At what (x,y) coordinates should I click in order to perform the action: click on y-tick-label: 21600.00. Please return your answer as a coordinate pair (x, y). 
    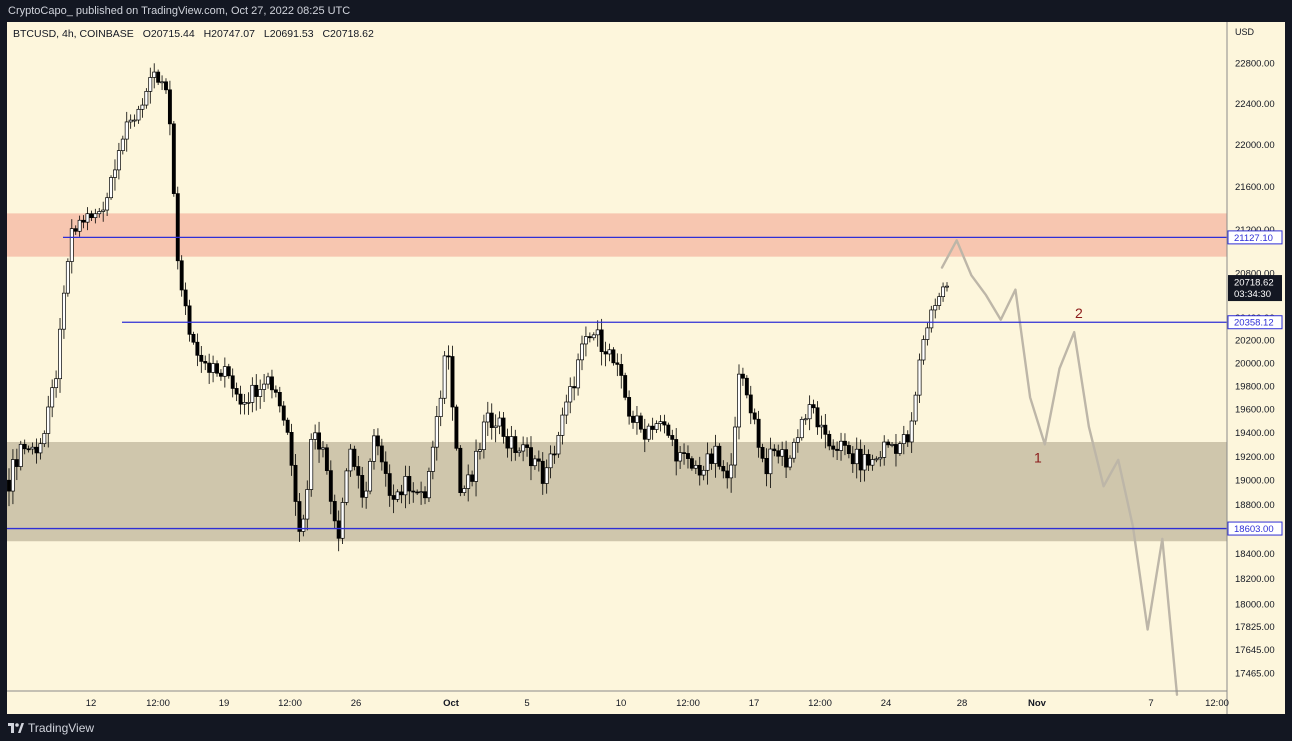
    Looking at the image, I should click on (1255, 187).